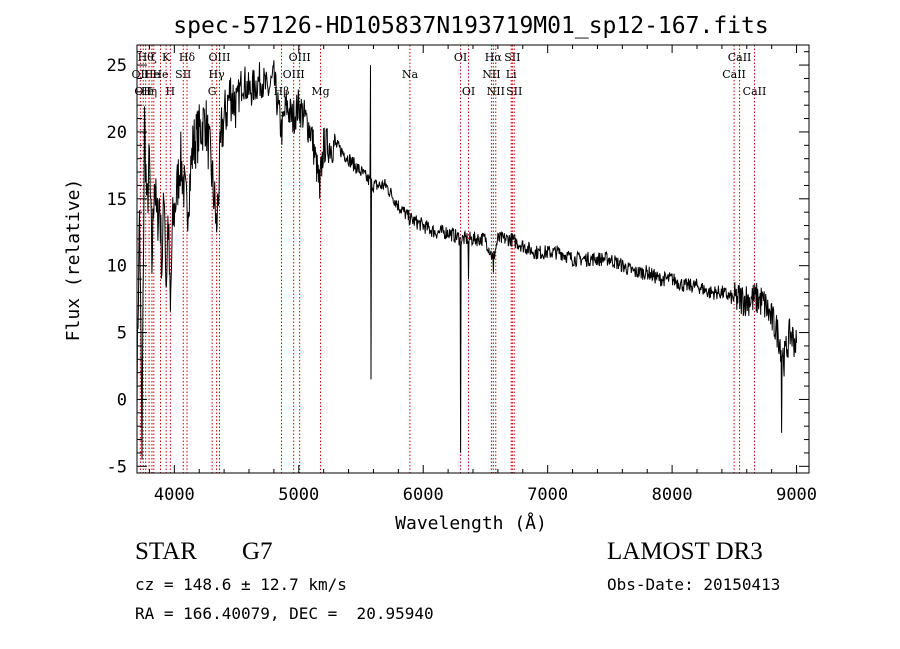  I want to click on x-tick-label-4: 8000, so click(672, 495).